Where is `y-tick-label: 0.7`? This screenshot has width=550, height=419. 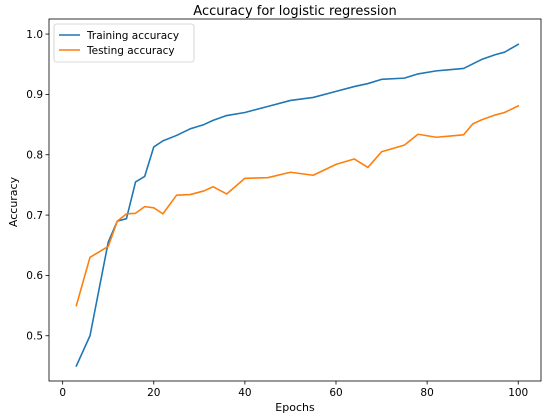 y-tick-label: 0.7 is located at coordinates (34, 216).